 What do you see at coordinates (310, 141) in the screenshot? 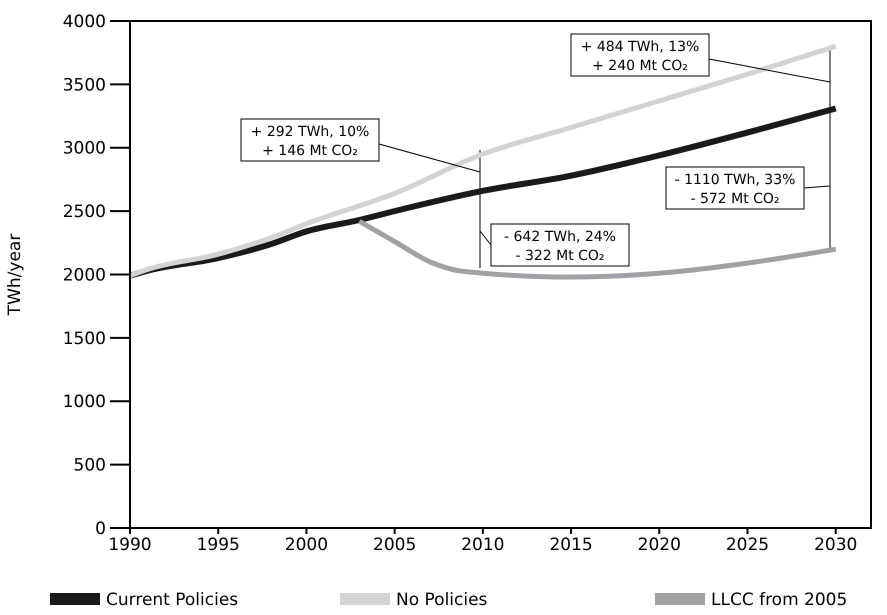
I see `annotation: + 292 TWh, 10% + 146 Mt CO₂` at bounding box center [310, 141].